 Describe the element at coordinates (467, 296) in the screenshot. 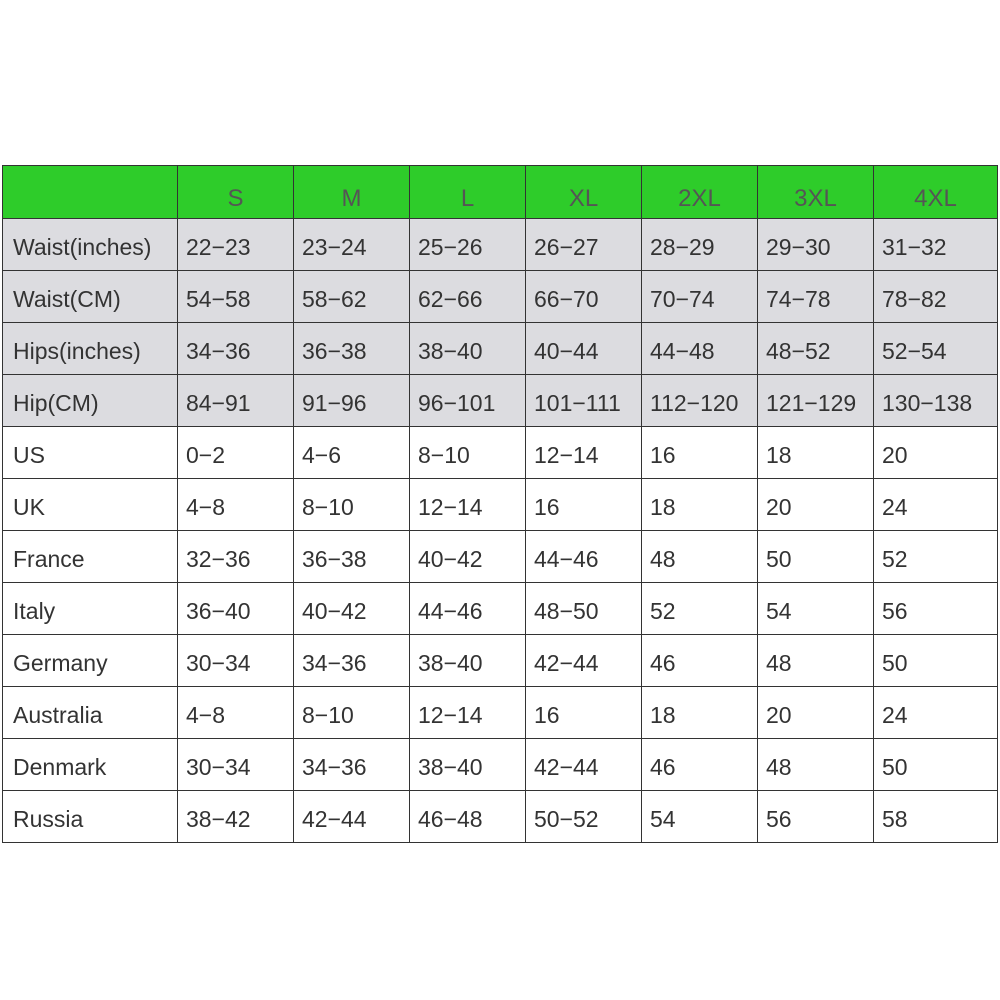

I see `table-cell: 62−66` at that location.